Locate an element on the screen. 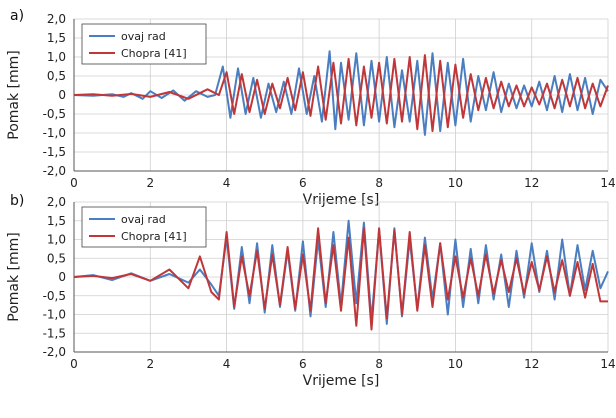  panel-b-xtick-label: 8 is located at coordinates (379, 364).